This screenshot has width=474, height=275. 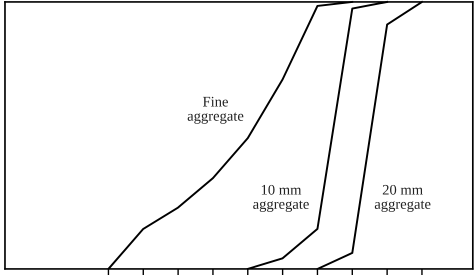 I want to click on series-label: Fine aggregate, so click(x=216, y=110).